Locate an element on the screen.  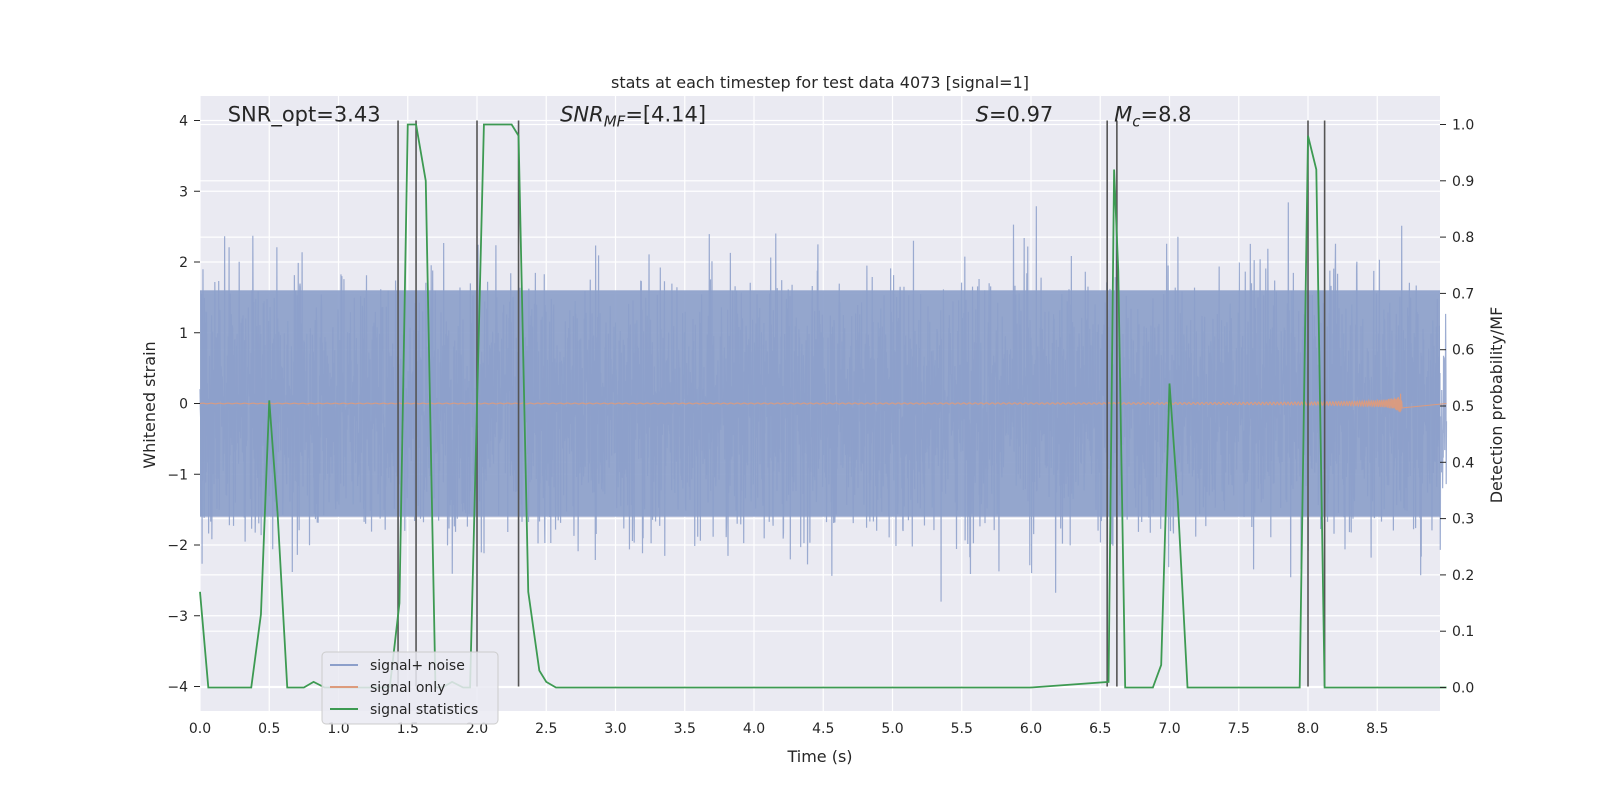
legend-label: signal statistics is located at coordinates (424, 710).